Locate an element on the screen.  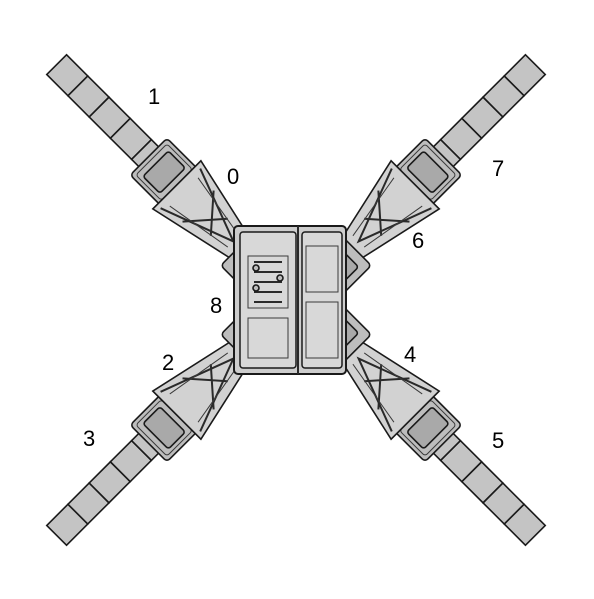
label-joint-1: 1 is located at coordinates (154, 96).